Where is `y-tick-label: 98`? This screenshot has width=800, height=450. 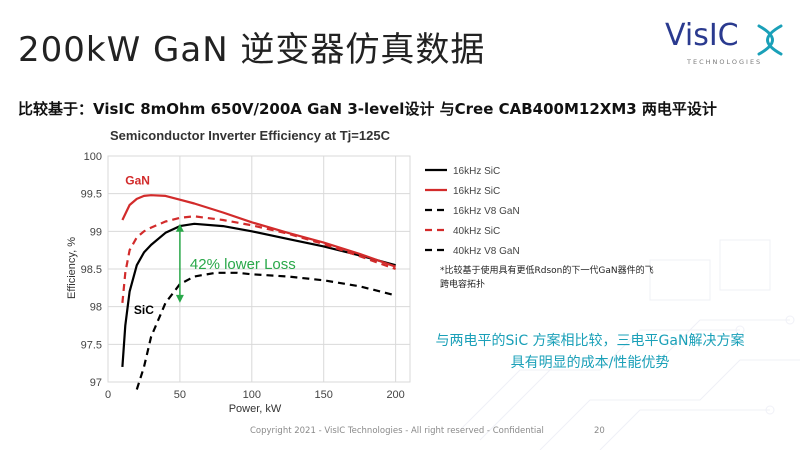
y-tick-label: 98 is located at coordinates (96, 308).